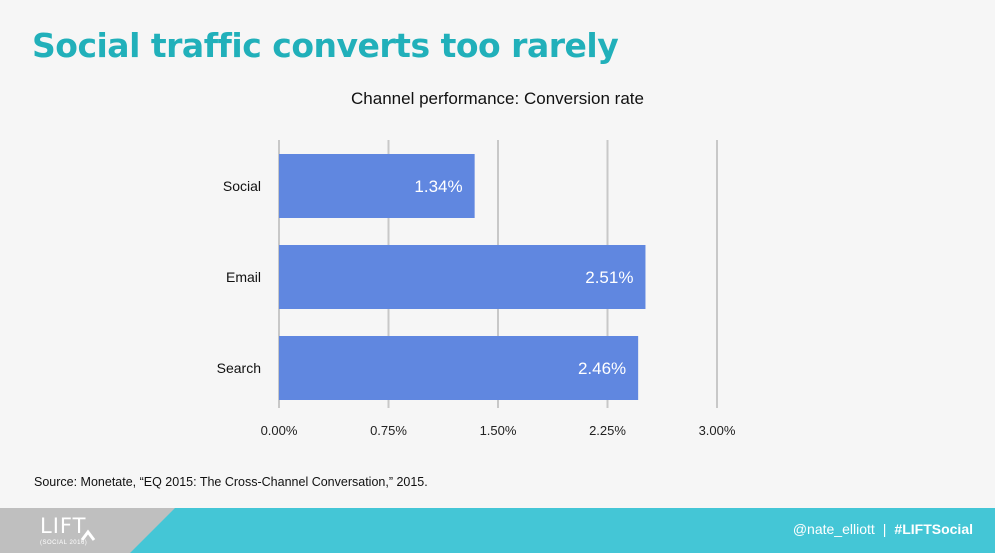 This screenshot has width=995, height=553. Describe the element at coordinates (242, 186) in the screenshot. I see `category-label: Social` at that location.